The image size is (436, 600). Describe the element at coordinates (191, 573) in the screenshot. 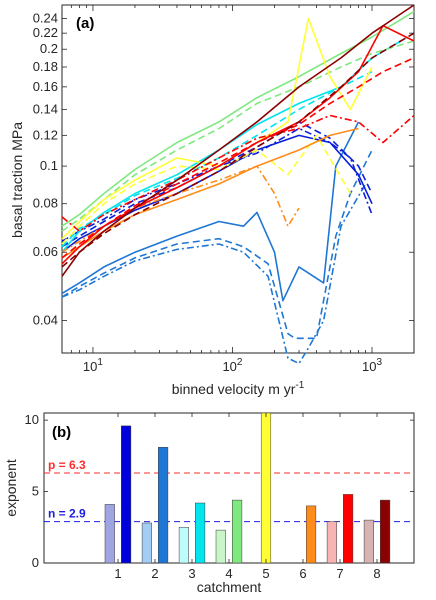

I see `x-tick-label: 3` at that location.